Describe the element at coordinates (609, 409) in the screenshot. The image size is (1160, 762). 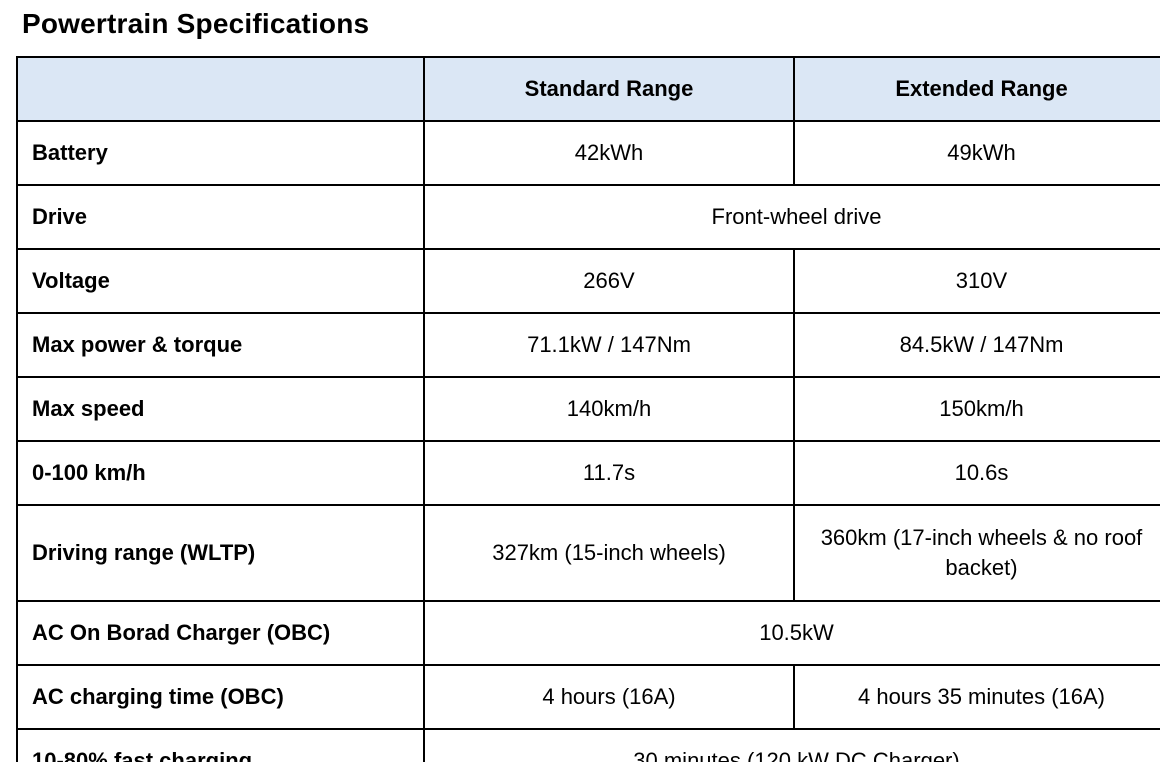
I see `standard-value: 140km/h` at that location.